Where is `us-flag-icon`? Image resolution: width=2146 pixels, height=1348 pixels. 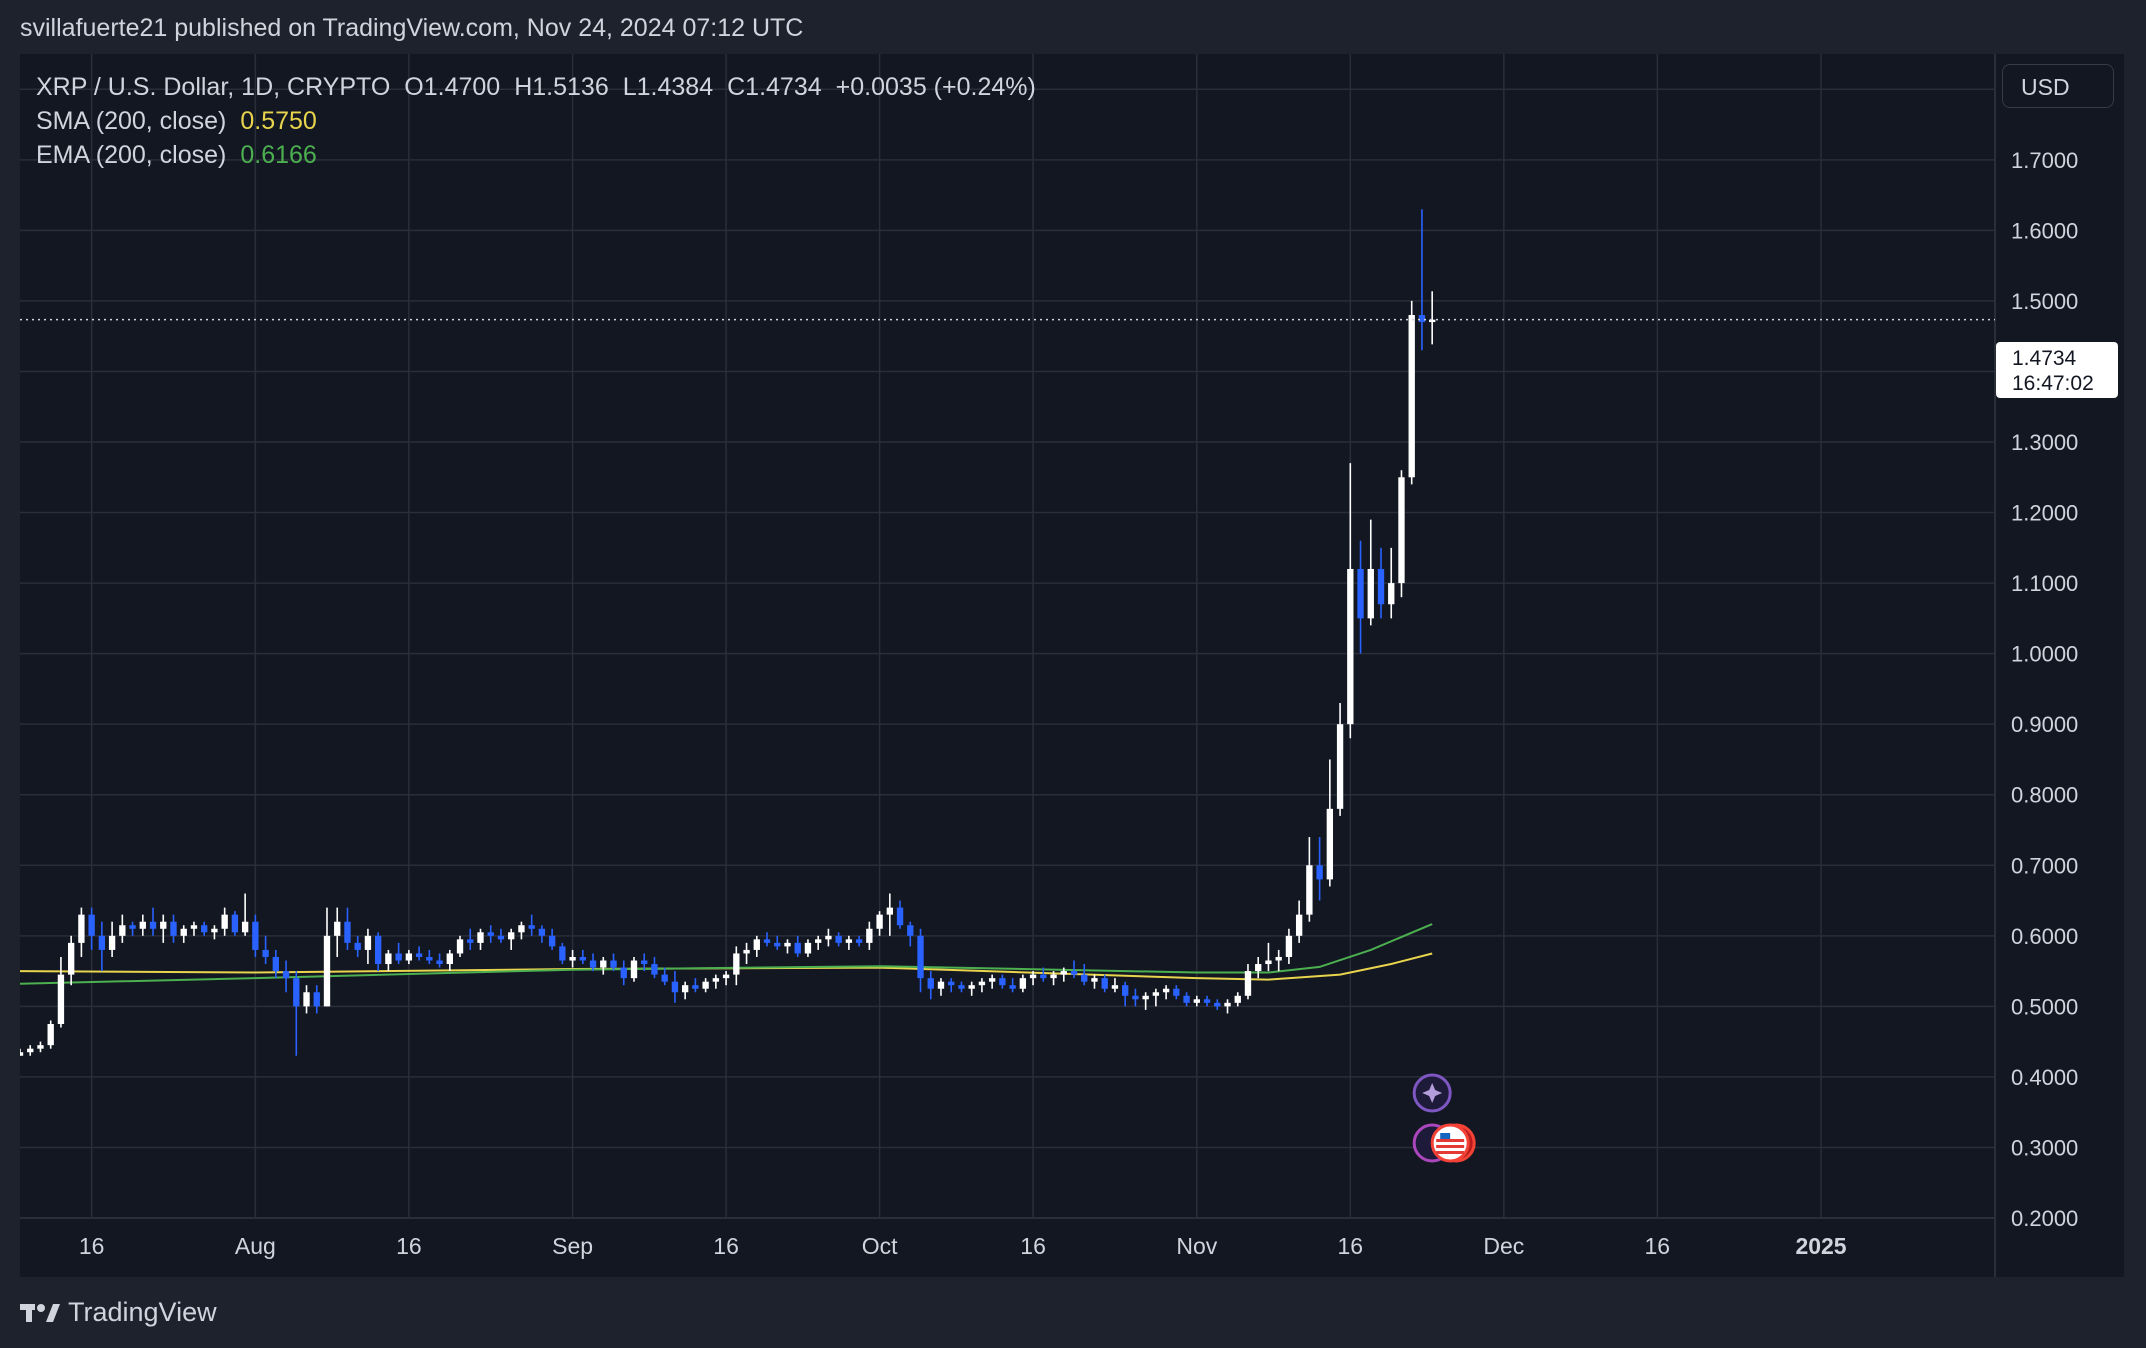 us-flag-icon is located at coordinates (1450, 1143).